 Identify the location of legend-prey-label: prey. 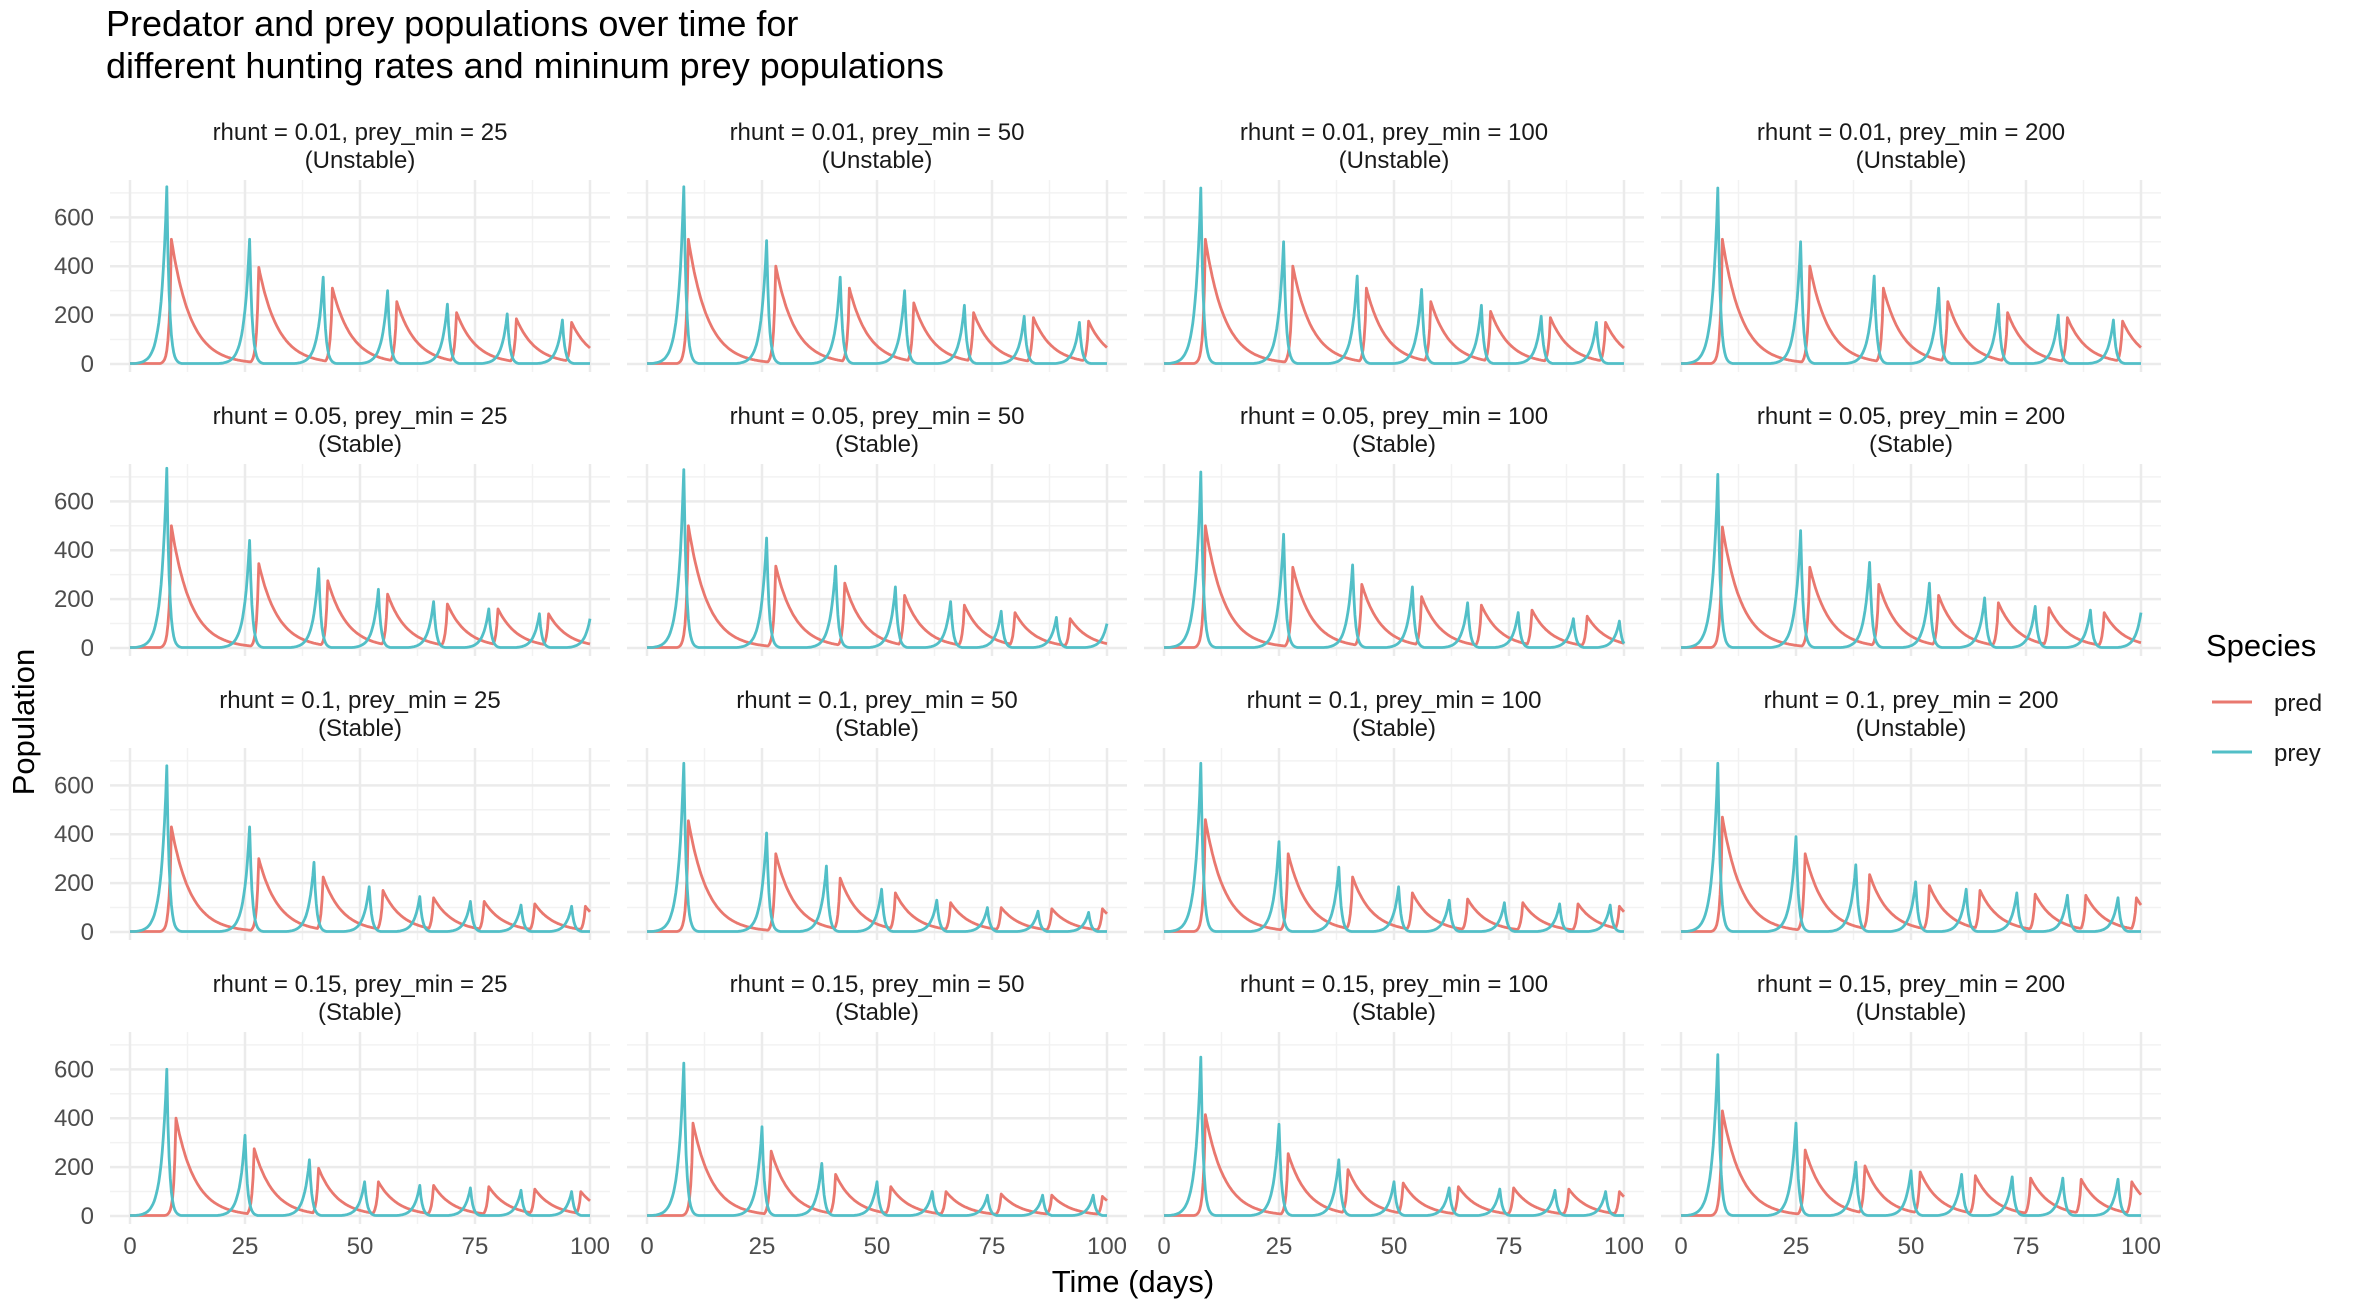
(2297, 753).